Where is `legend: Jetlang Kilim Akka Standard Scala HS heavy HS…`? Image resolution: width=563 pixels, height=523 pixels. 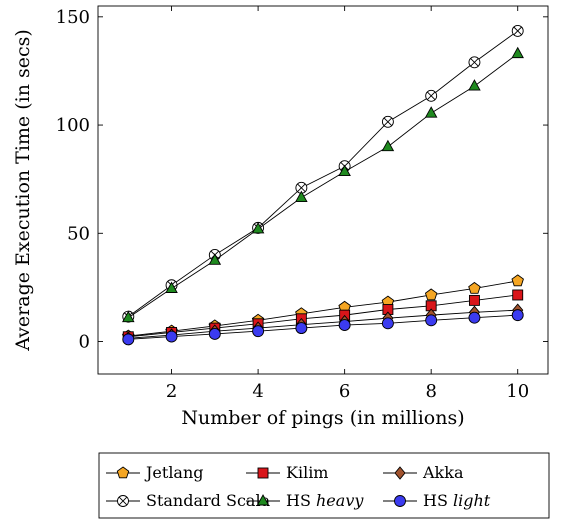 legend: Jetlang Kilim Akka Standard Scala HS heavy HS… is located at coordinates (324, 485).